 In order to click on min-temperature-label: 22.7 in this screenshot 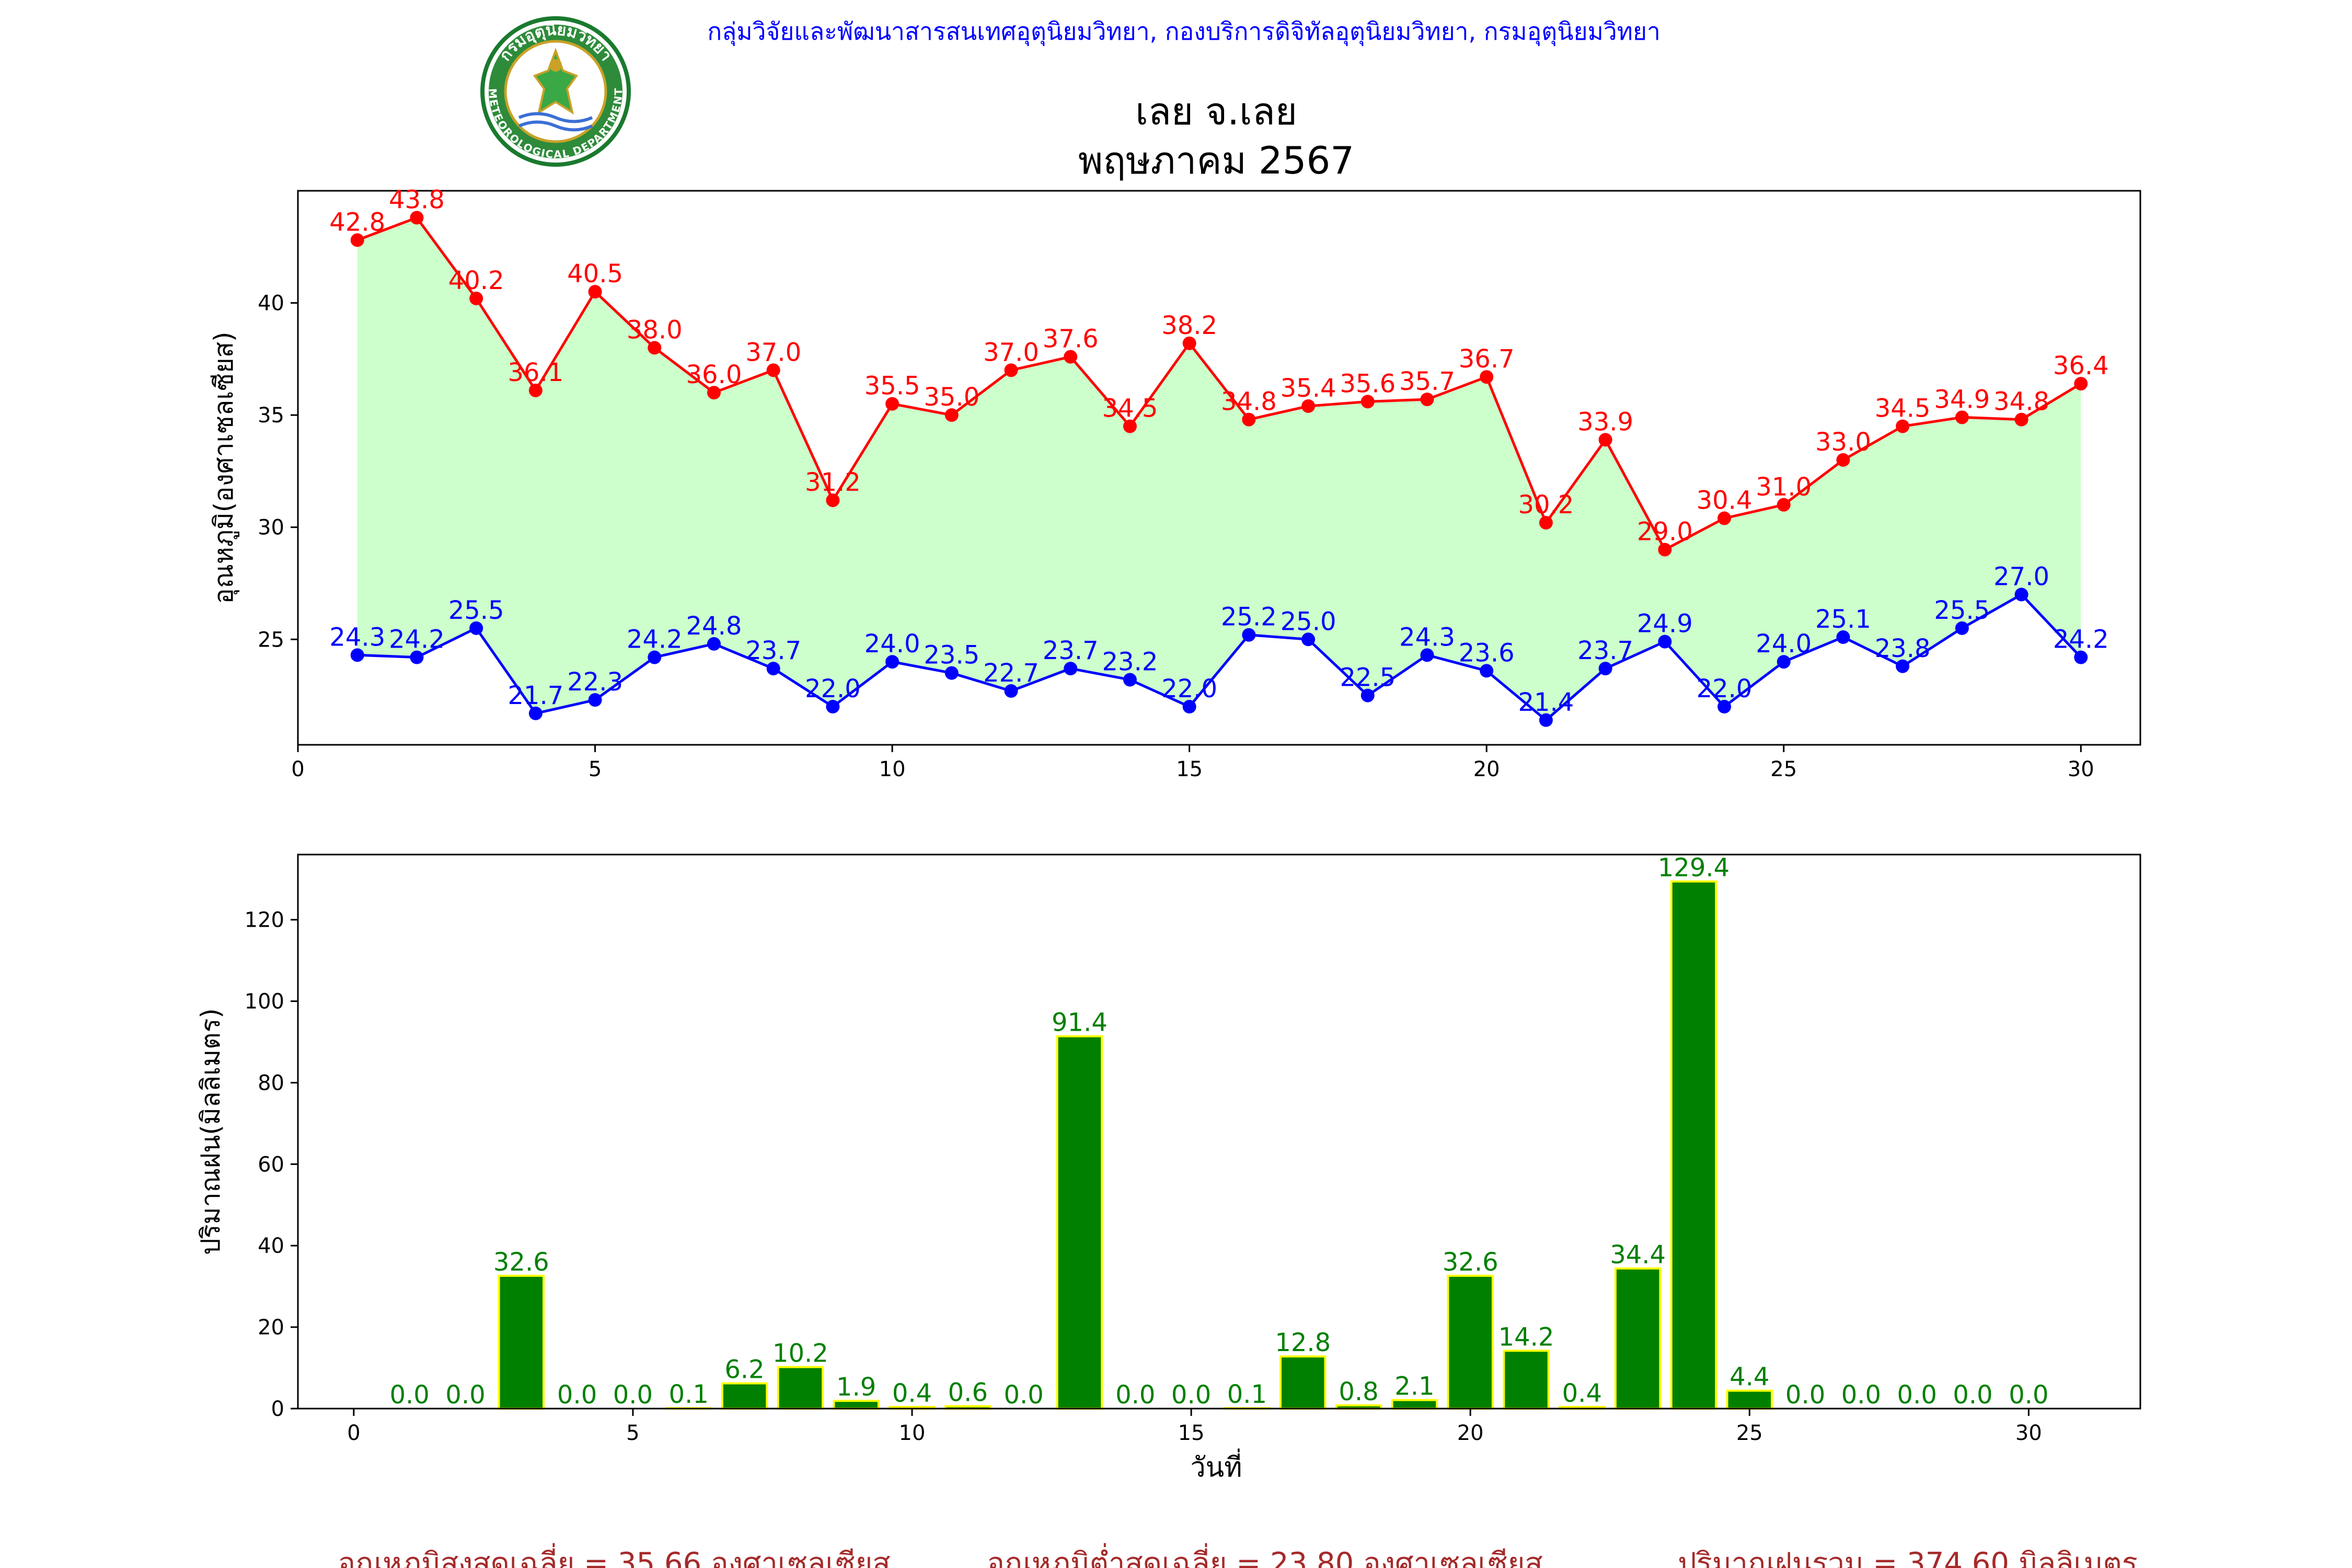, I will do `click(1011, 673)`.